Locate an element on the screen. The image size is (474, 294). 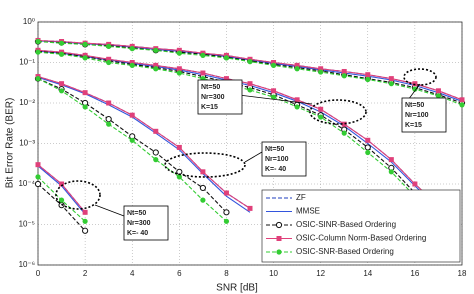
legend-label: OSIC-SINR-Based Ordering is located at coordinates (346, 224).